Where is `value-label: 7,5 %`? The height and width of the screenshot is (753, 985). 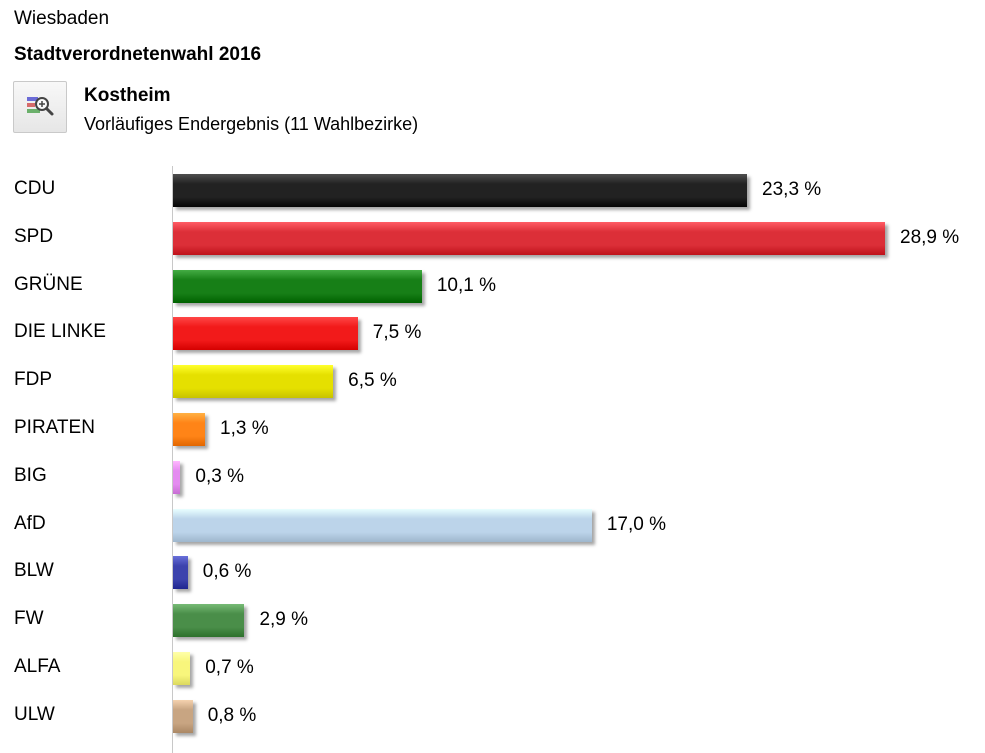 value-label: 7,5 % is located at coordinates (397, 333).